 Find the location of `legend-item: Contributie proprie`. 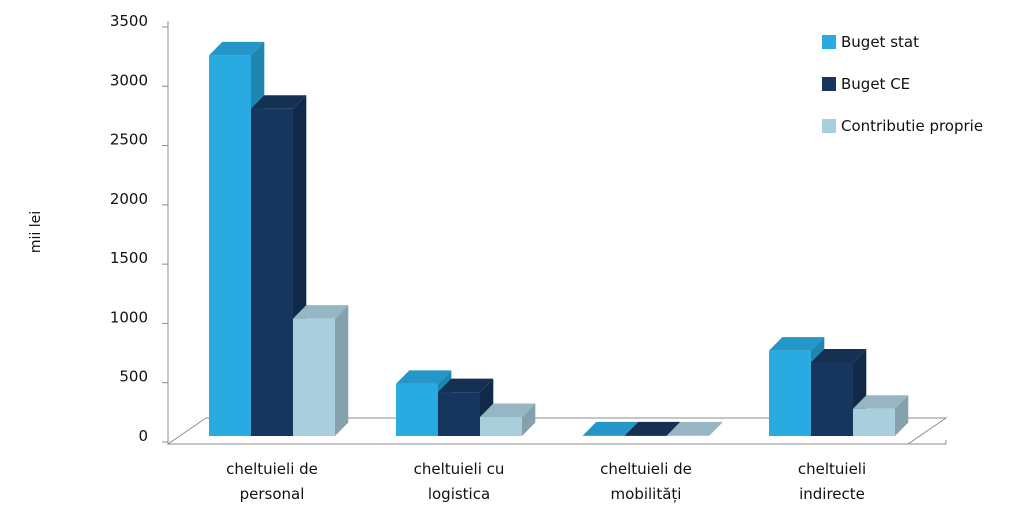

legend-item: Contributie proprie is located at coordinates (902, 126).